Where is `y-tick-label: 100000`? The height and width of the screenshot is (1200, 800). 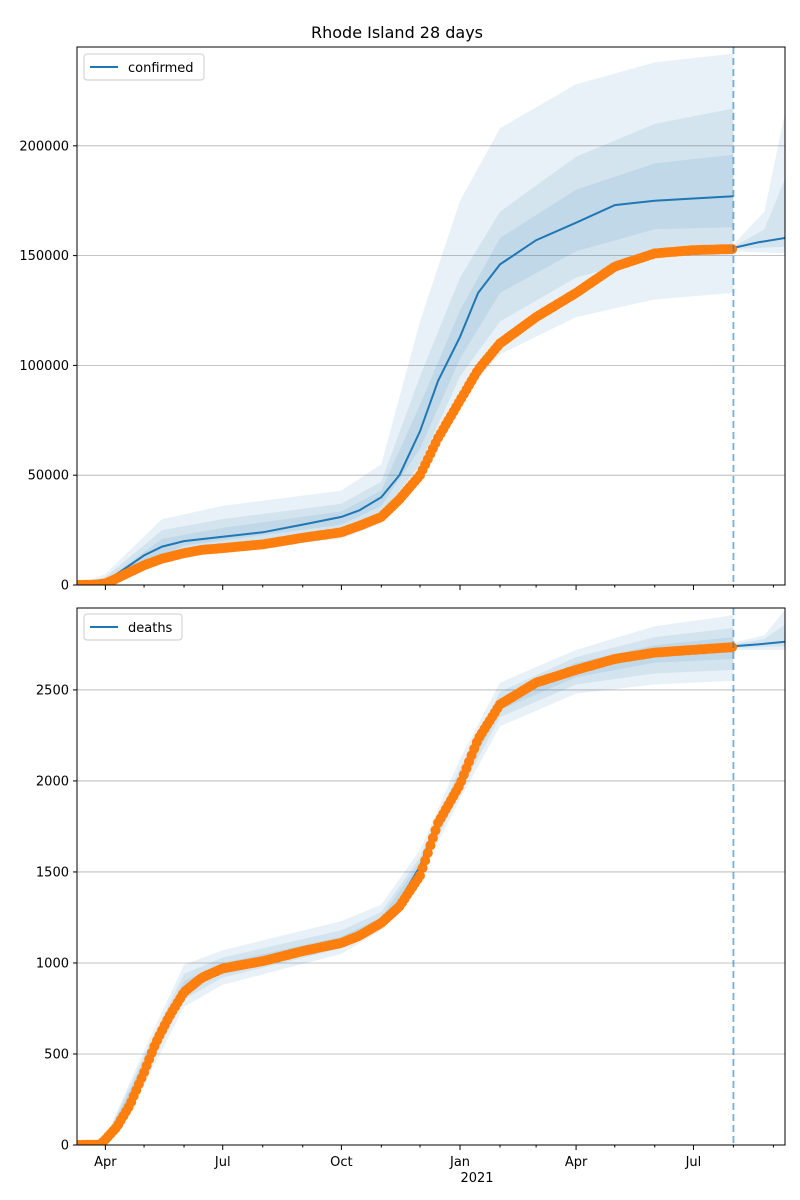 y-tick-label: 100000 is located at coordinates (44, 366).